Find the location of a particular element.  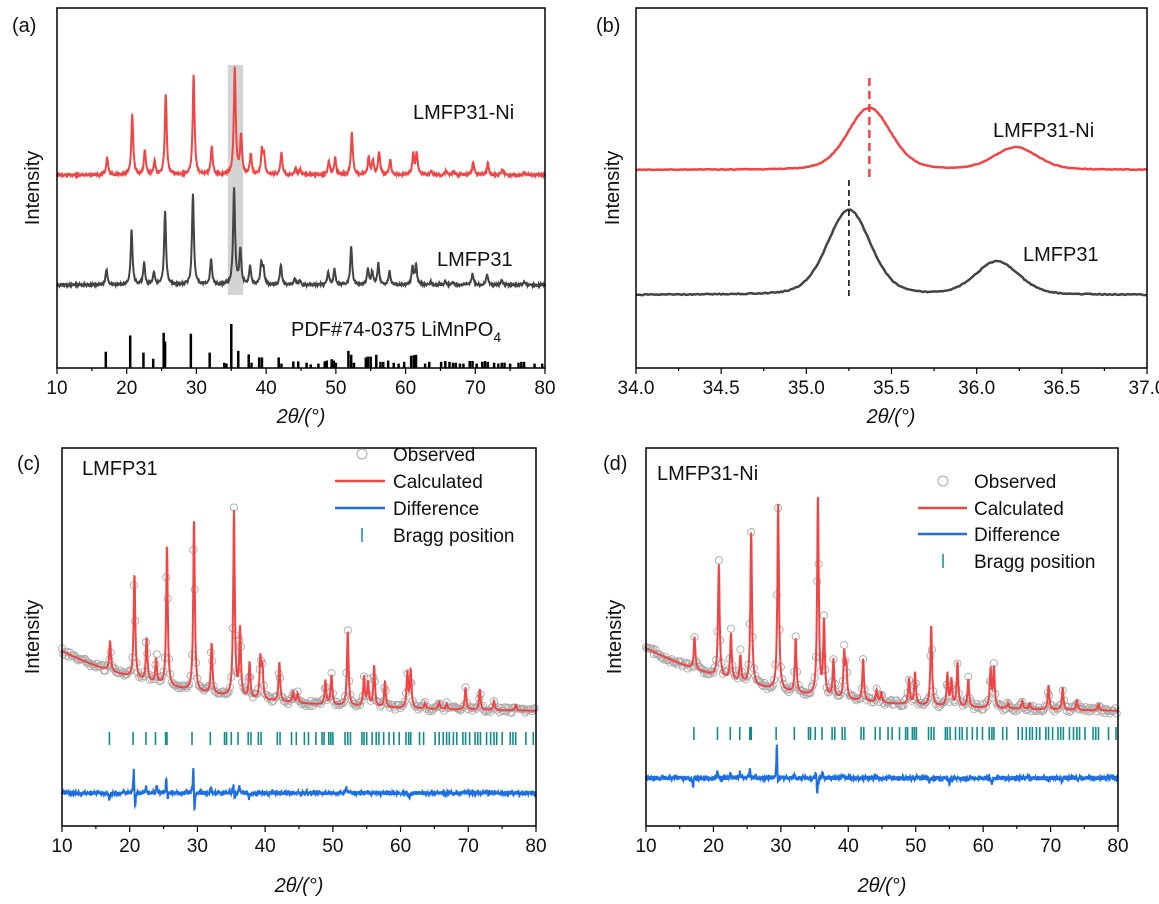

series-label-lmfp31-ni: LMFP31-Ni is located at coordinates (463, 113).